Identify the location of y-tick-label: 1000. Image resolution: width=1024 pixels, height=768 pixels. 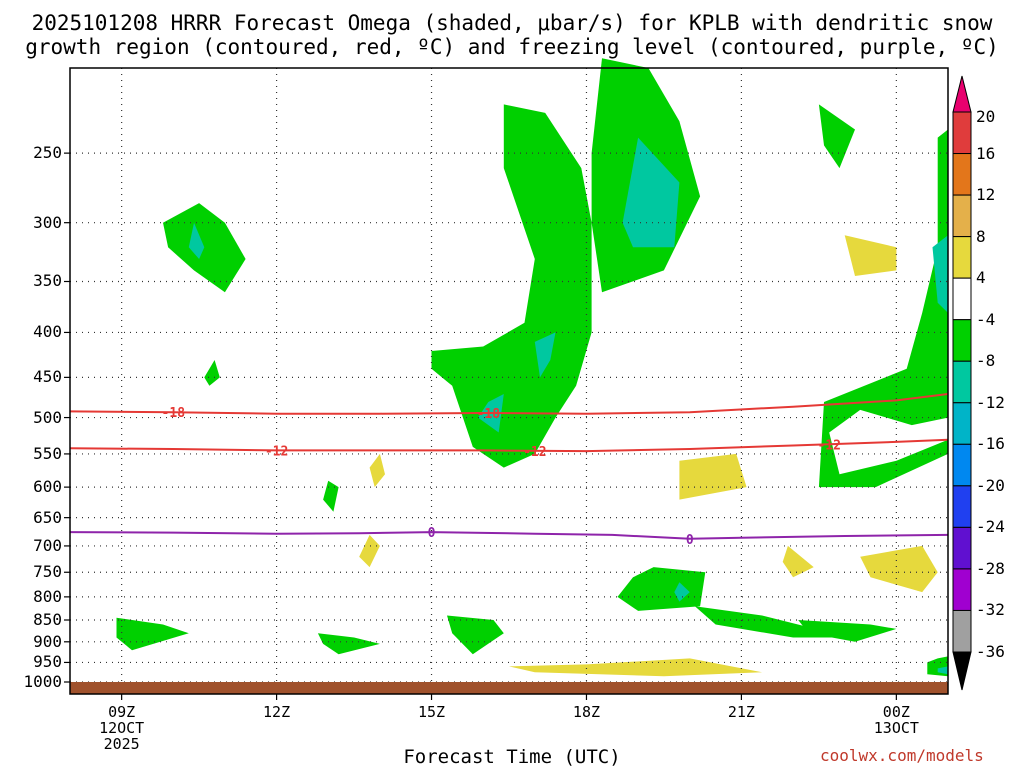
(42, 681).